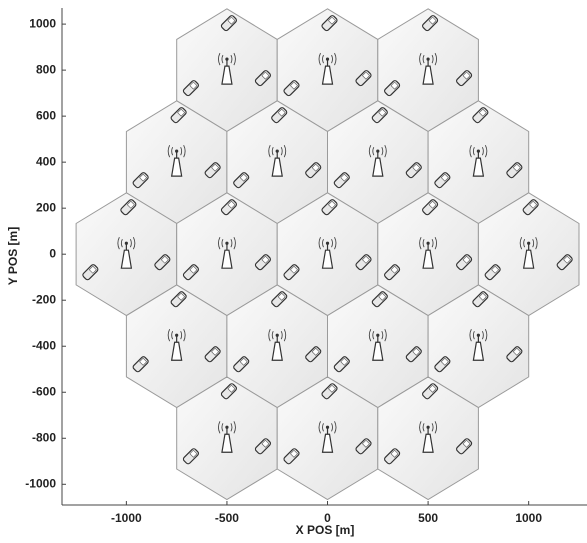  What do you see at coordinates (44, 299) in the screenshot?
I see `y-tick-label: -200` at bounding box center [44, 299].